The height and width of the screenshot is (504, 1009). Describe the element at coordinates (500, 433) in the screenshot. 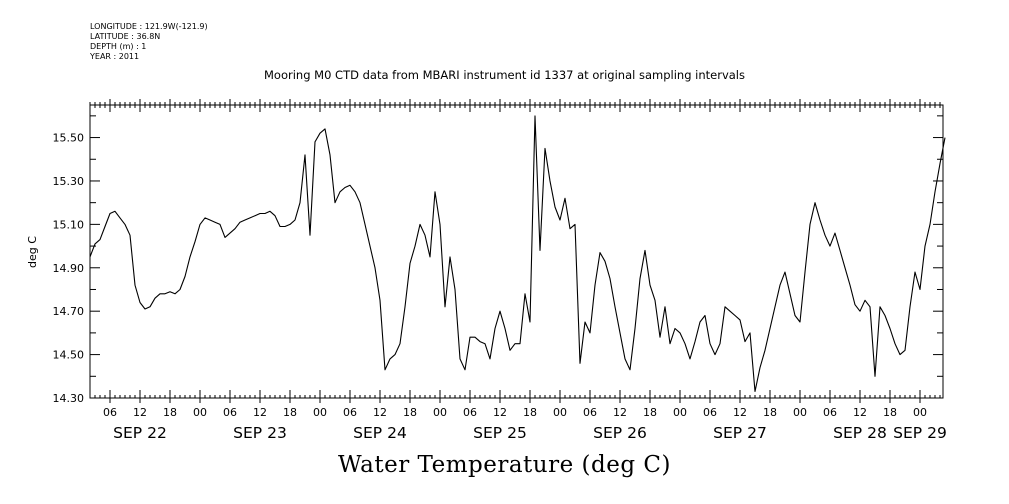

I see `x-date-label: SEP 25` at that location.